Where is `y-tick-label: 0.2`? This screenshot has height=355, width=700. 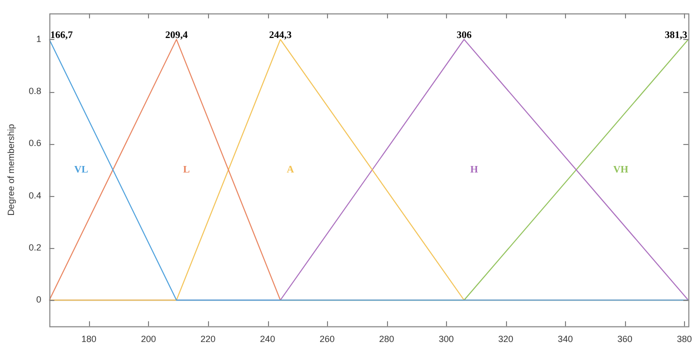 y-tick-label: 0.2 is located at coordinates (35, 247).